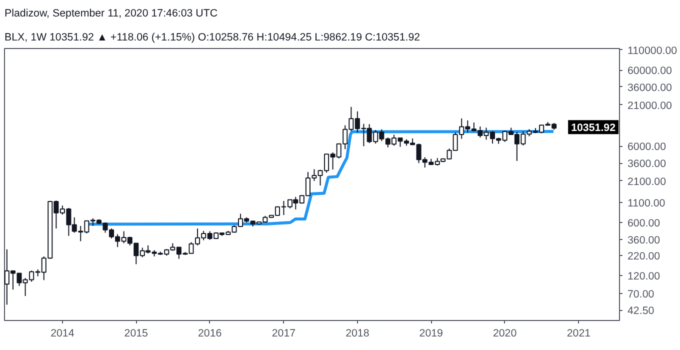  Describe the element at coordinates (358, 334) in the screenshot. I see `x-tick-label: 2018` at that location.